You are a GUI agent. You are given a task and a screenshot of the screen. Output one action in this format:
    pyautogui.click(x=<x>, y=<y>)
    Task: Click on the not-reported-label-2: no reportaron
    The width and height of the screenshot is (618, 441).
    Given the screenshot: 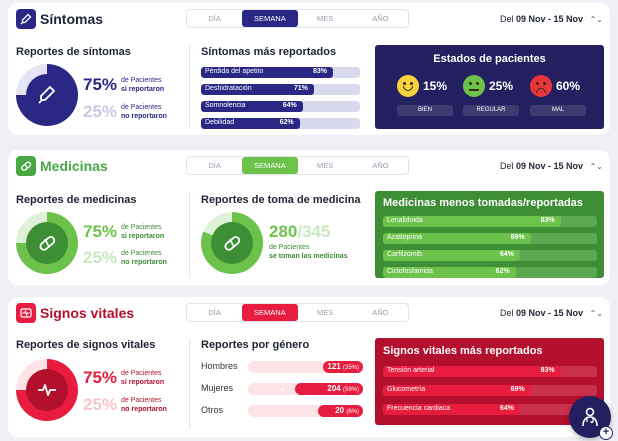 What is the action you would take?
    pyautogui.click(x=144, y=262)
    